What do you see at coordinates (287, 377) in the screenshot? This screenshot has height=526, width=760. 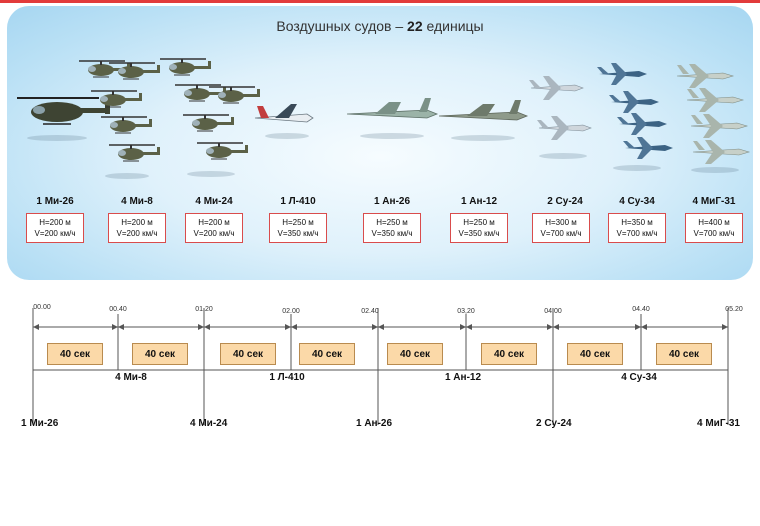 I see `group-label-2: 1 Л-410` at bounding box center [287, 377].